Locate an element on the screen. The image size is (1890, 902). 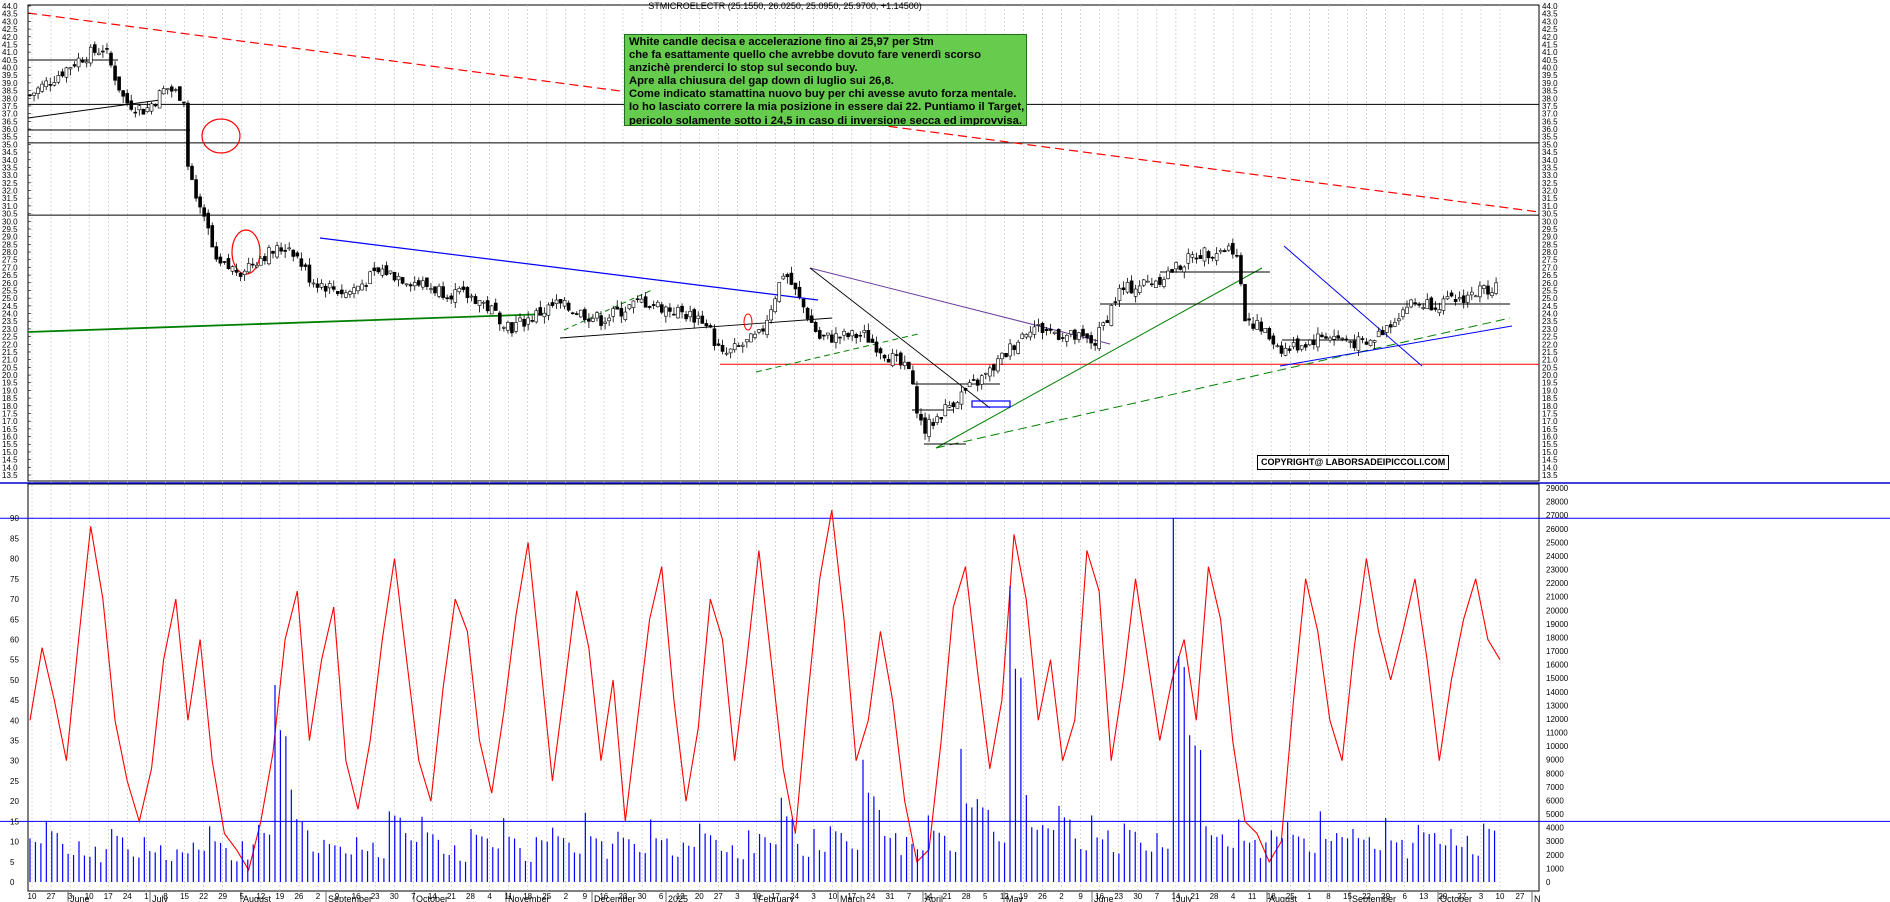
y-tick-left: 24.5 is located at coordinates (10, 306).